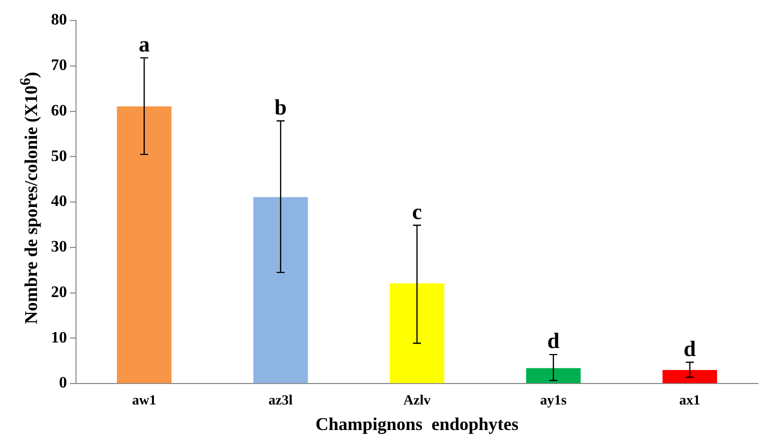  I want to click on y-tick-label: 50, so click(59, 156).